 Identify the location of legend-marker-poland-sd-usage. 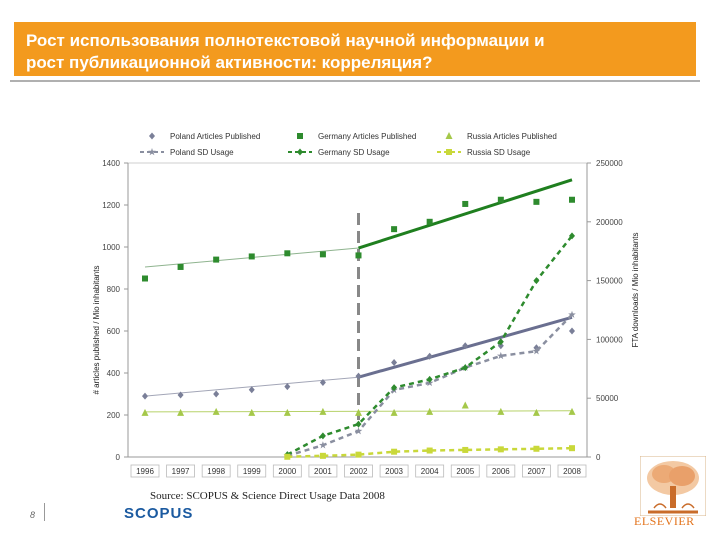
(152, 152).